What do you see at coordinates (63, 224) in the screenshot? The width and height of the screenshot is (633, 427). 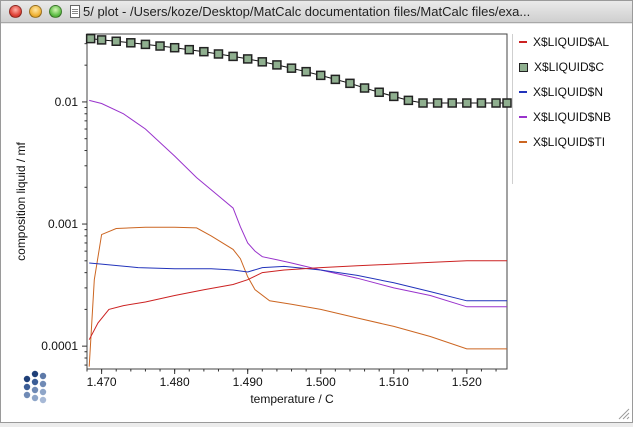 I see `y-tick-label: 0.001` at bounding box center [63, 224].